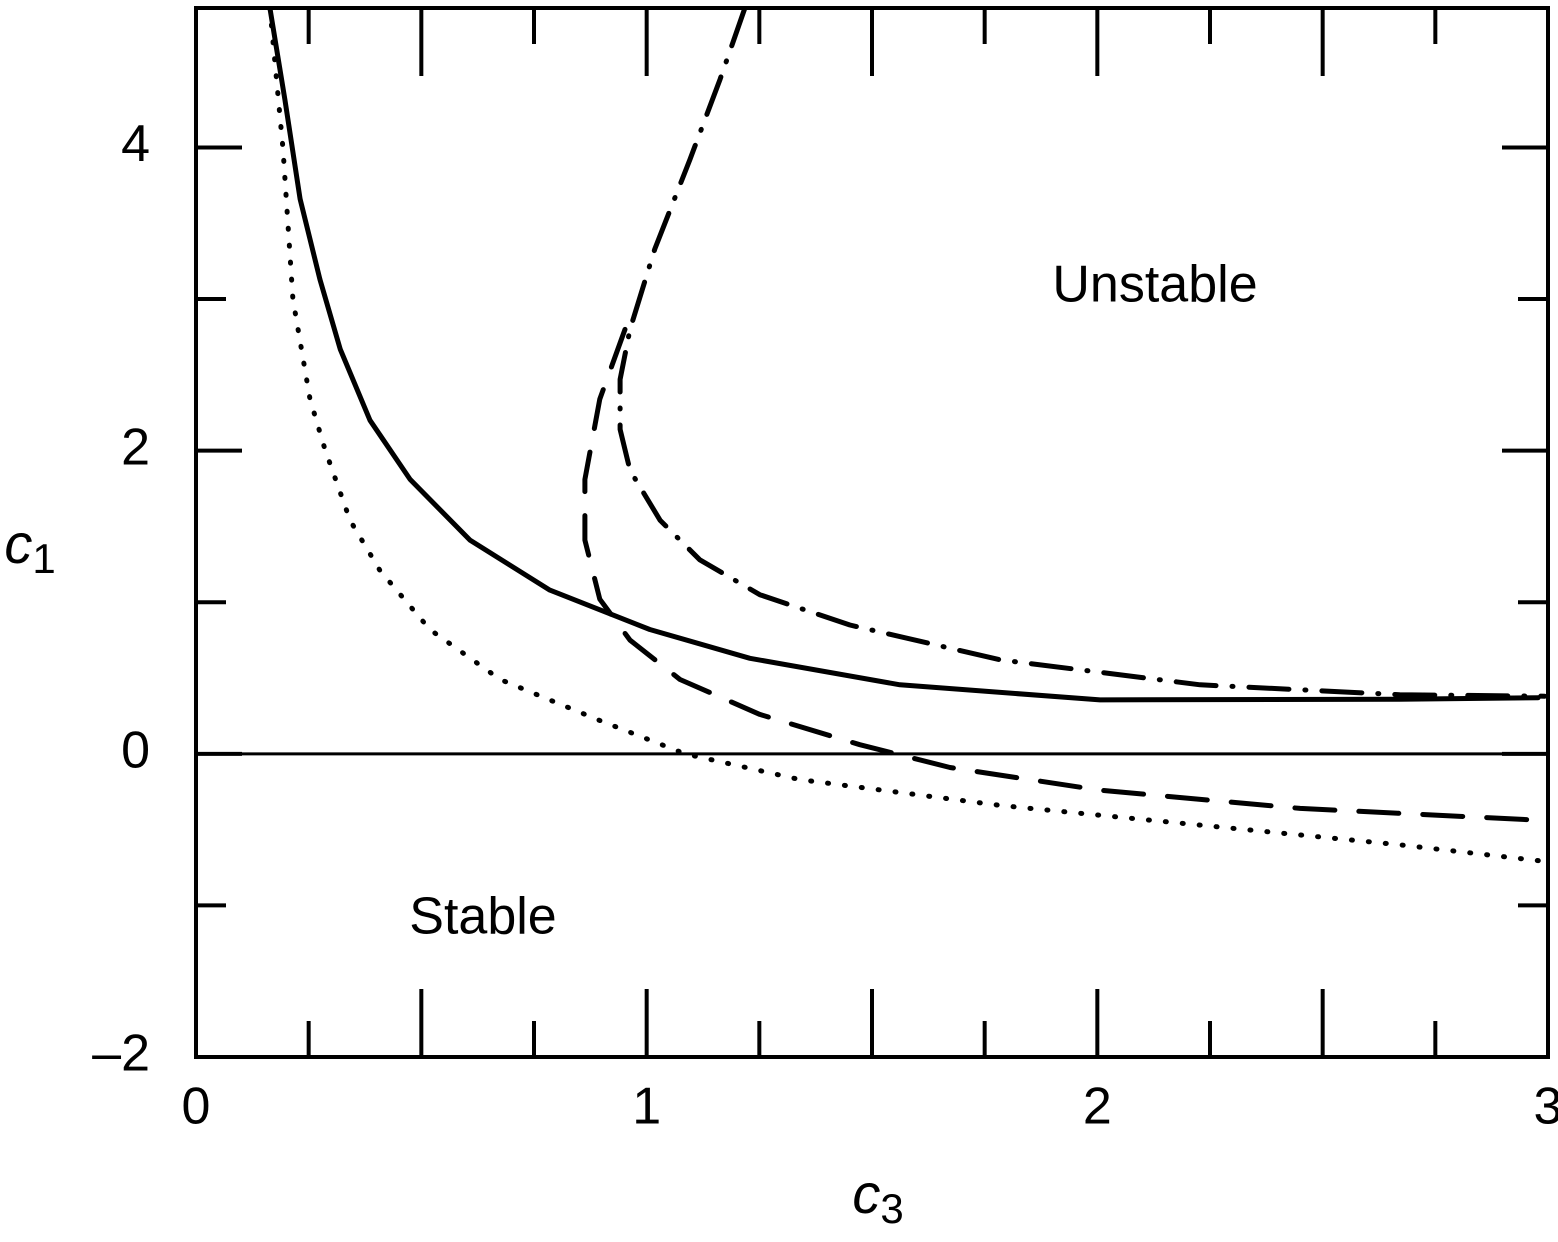 Image resolution: width=1558 pixels, height=1242 pixels. What do you see at coordinates (135, 751) in the screenshot?
I see `y-tick-label: 0` at bounding box center [135, 751].